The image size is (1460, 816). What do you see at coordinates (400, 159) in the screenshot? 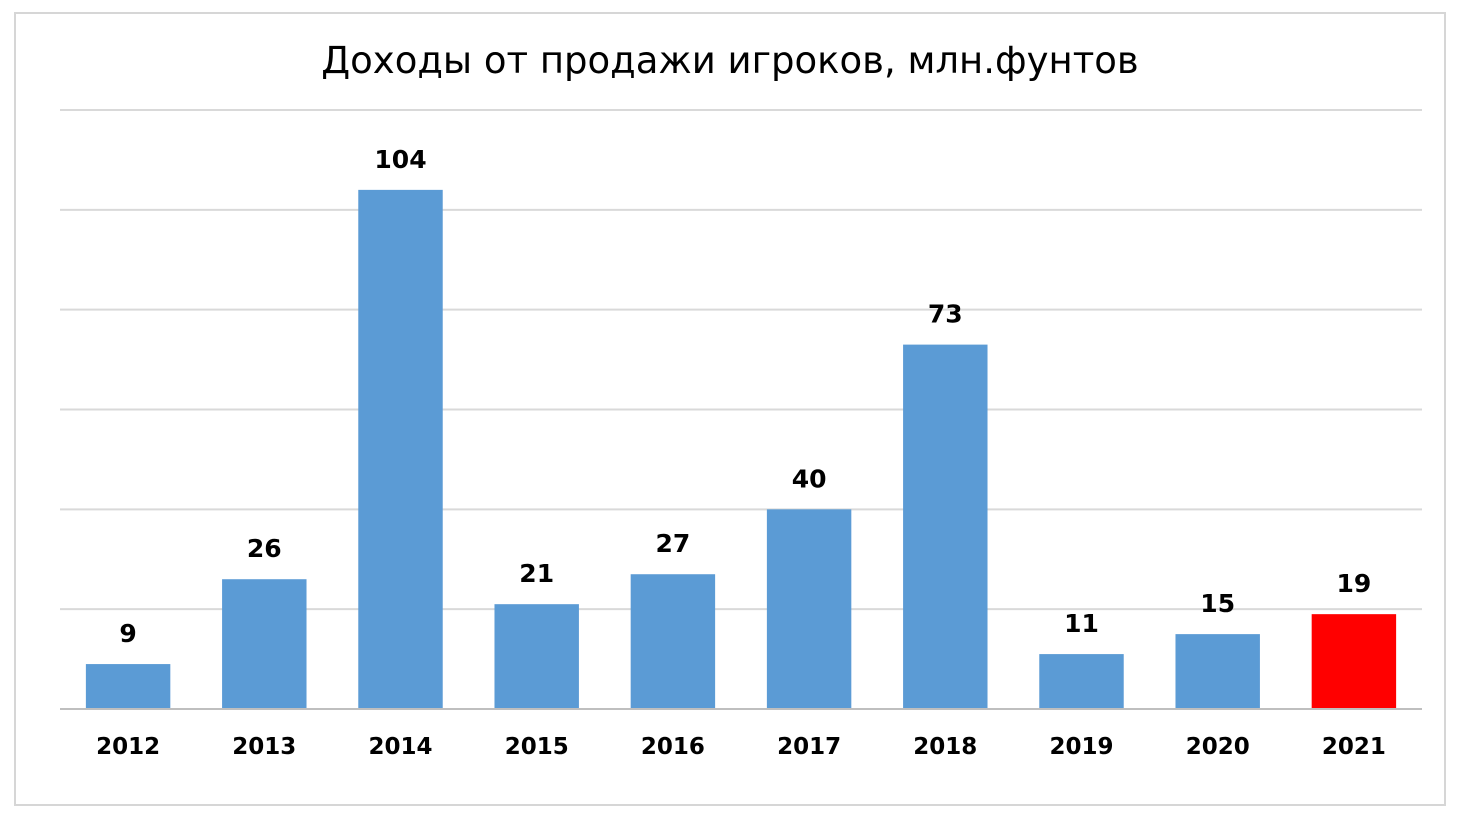
I see `data-label-2014: 104` at bounding box center [400, 159].